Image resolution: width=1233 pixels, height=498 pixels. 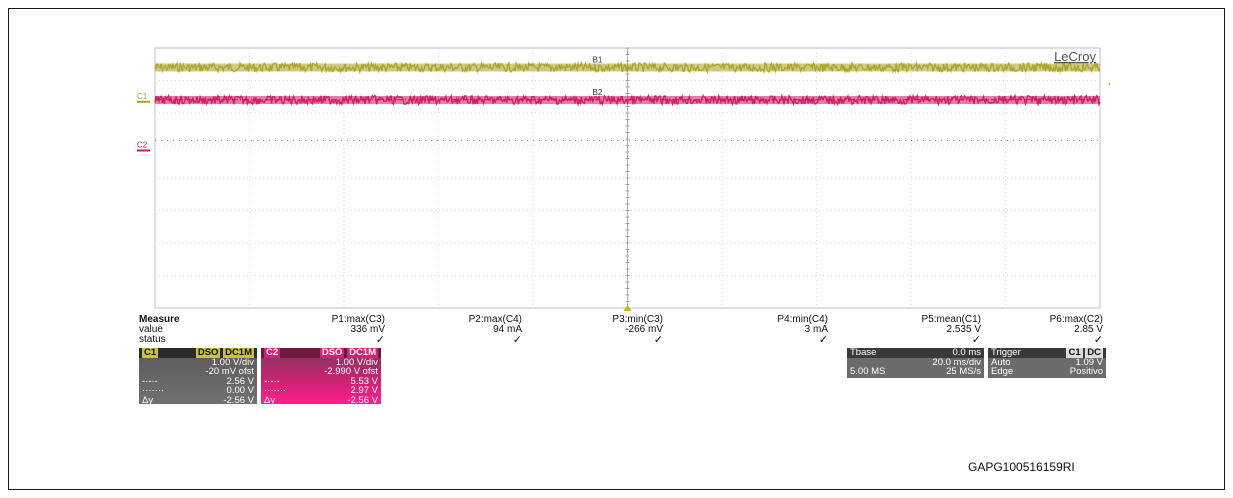 What do you see at coordinates (816, 329) in the screenshot?
I see `measure-value: 3 mA` at bounding box center [816, 329].